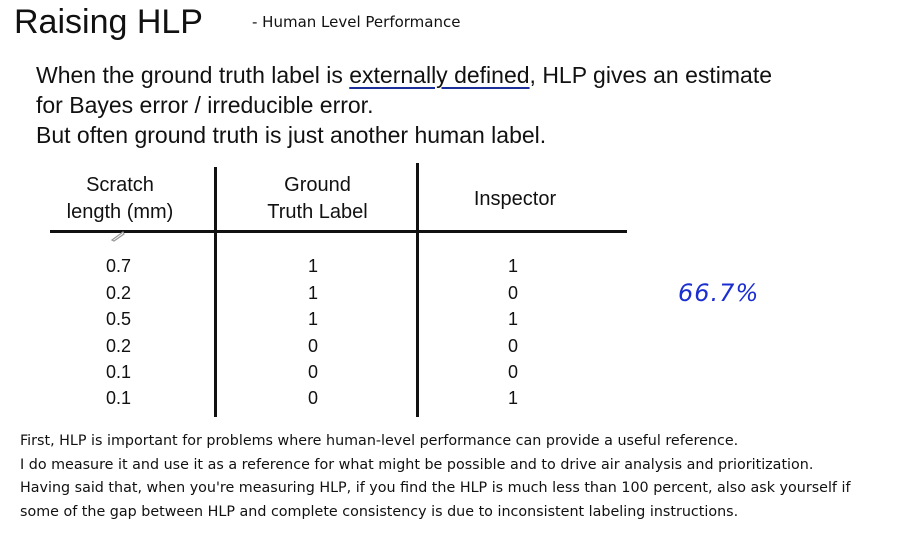  What do you see at coordinates (338, 231) in the screenshot?
I see `table-header-rule` at bounding box center [338, 231].